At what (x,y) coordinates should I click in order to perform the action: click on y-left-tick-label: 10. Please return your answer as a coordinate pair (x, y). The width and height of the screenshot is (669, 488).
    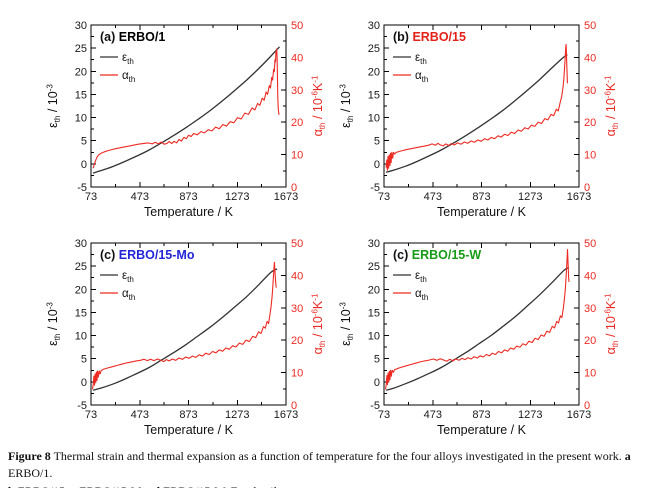
    Looking at the image, I should click on (374, 337).